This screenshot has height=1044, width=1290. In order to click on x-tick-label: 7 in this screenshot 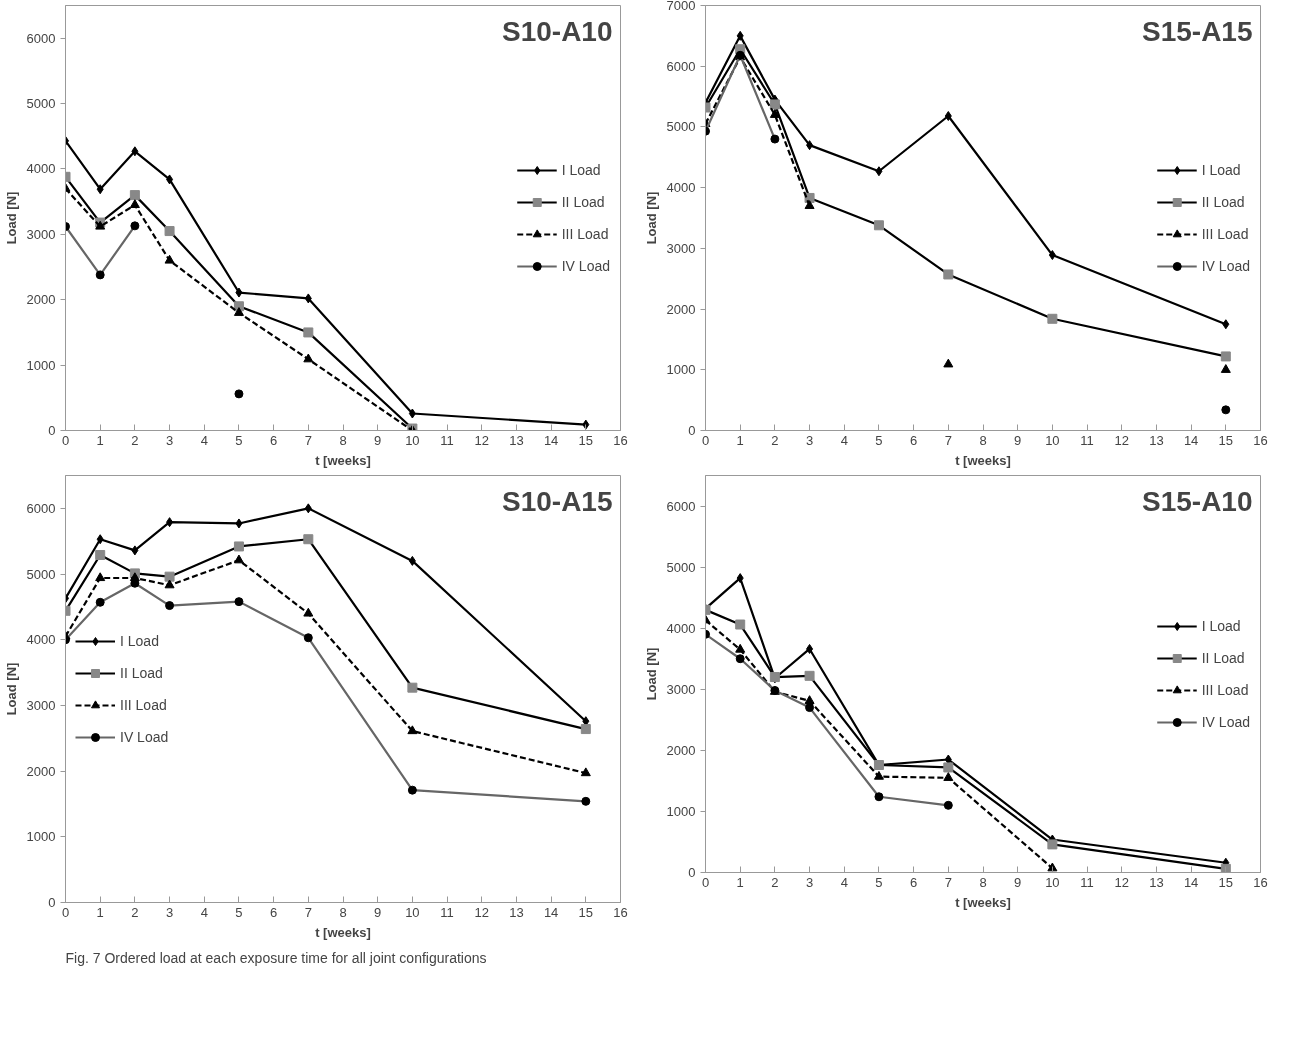, I will do `click(948, 882)`.